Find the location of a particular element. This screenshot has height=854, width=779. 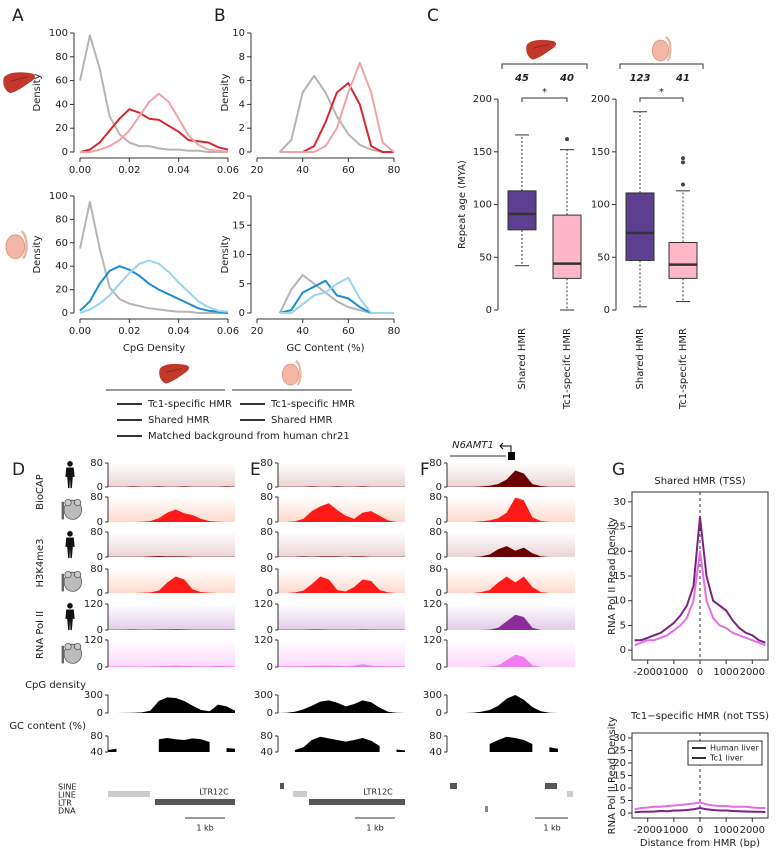

track-label: GC content (%) is located at coordinates (47, 726).